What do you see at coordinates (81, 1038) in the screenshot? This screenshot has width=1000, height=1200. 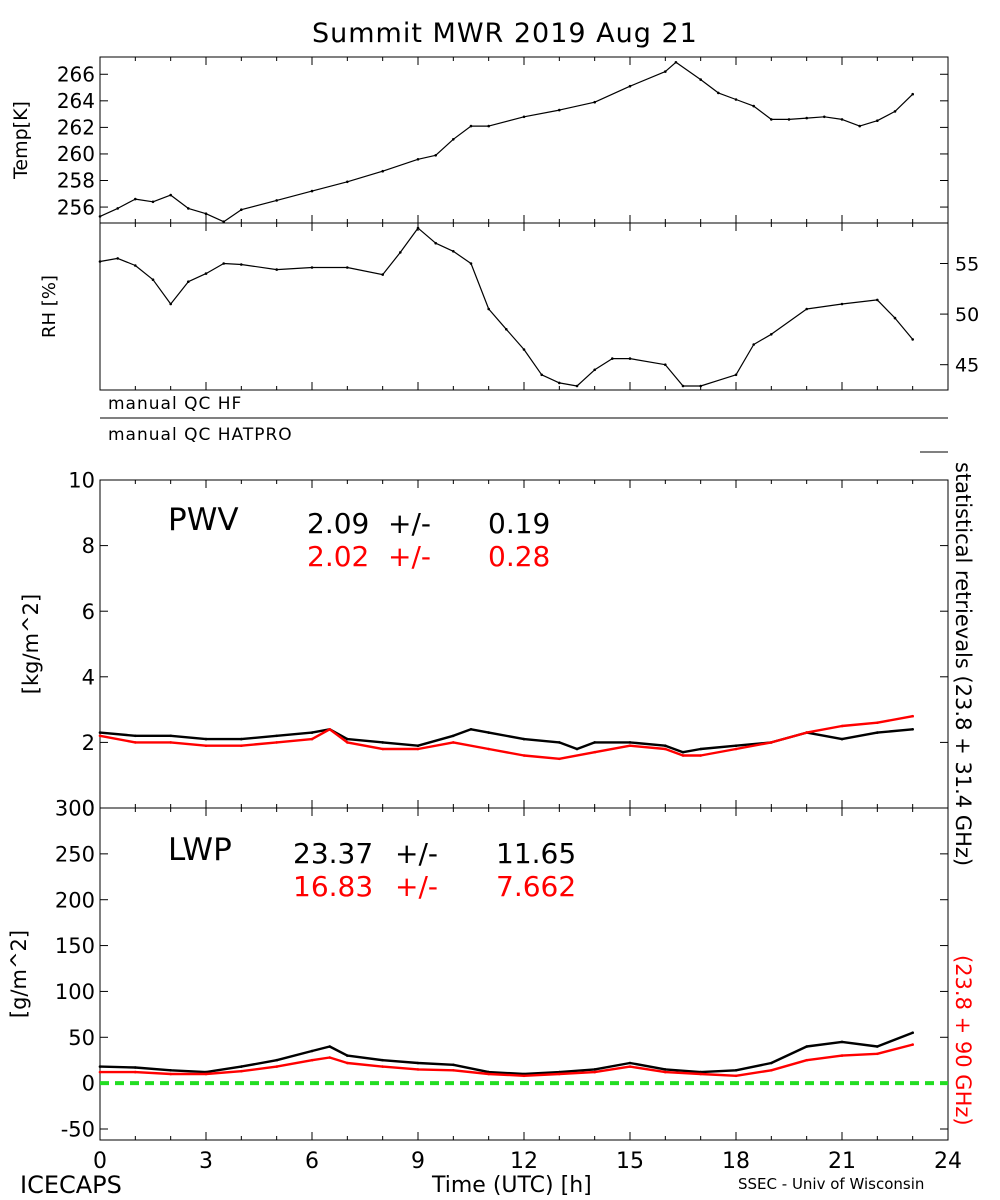 I see `lwp-y-tick-label: 50` at bounding box center [81, 1038].